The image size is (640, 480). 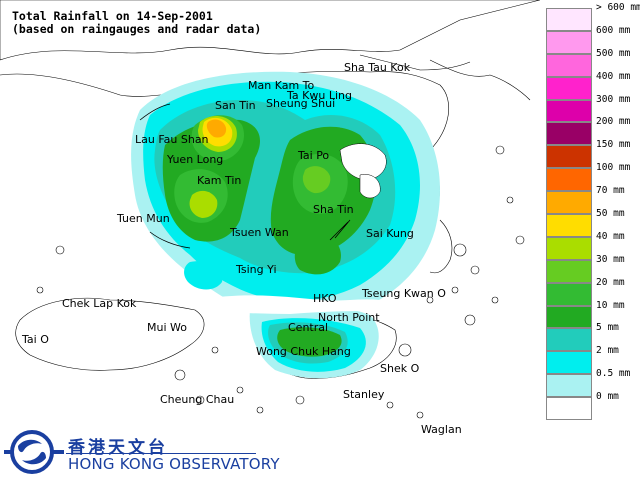 I want to click on place-mui-wo: Mui Wo, so click(x=167, y=327).